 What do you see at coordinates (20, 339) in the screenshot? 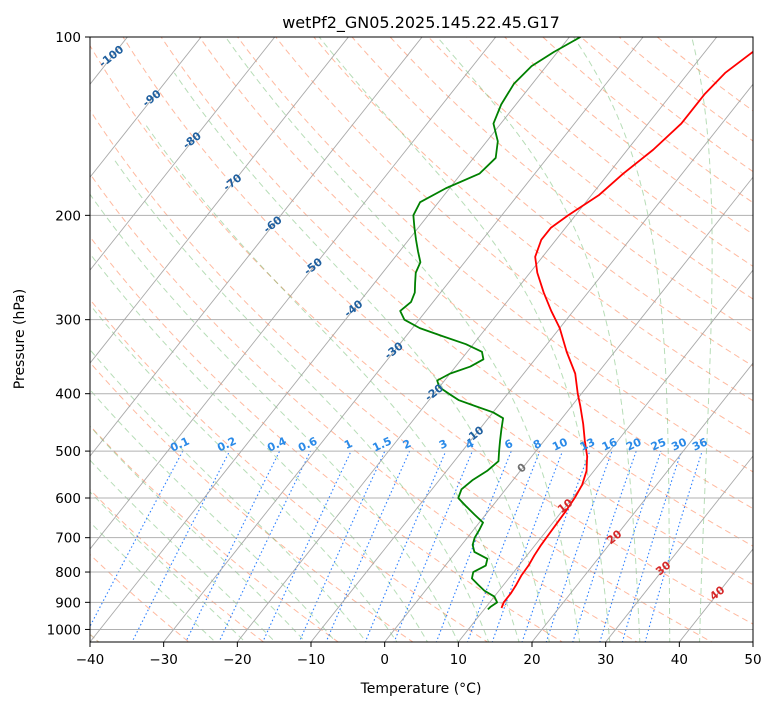
I see `y-axis-label: Pressure (hPa)` at bounding box center [20, 339].